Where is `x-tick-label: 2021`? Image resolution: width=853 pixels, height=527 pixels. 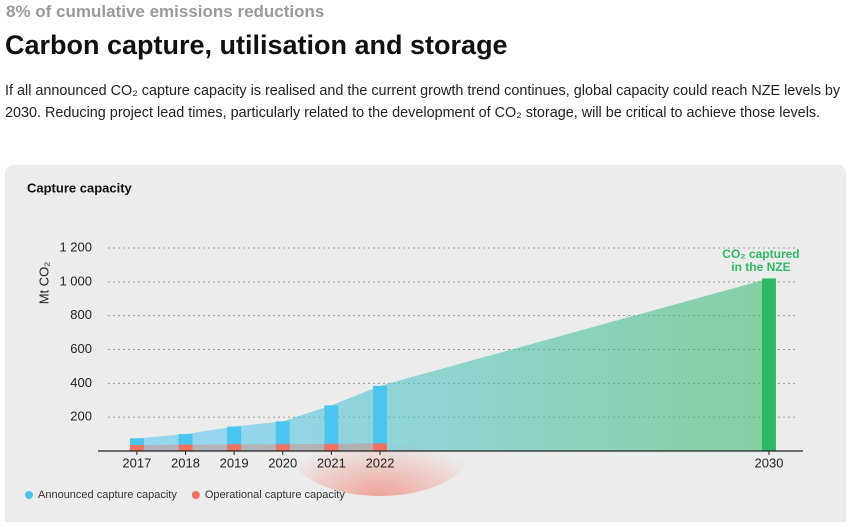
x-tick-label: 2021 is located at coordinates (331, 462).